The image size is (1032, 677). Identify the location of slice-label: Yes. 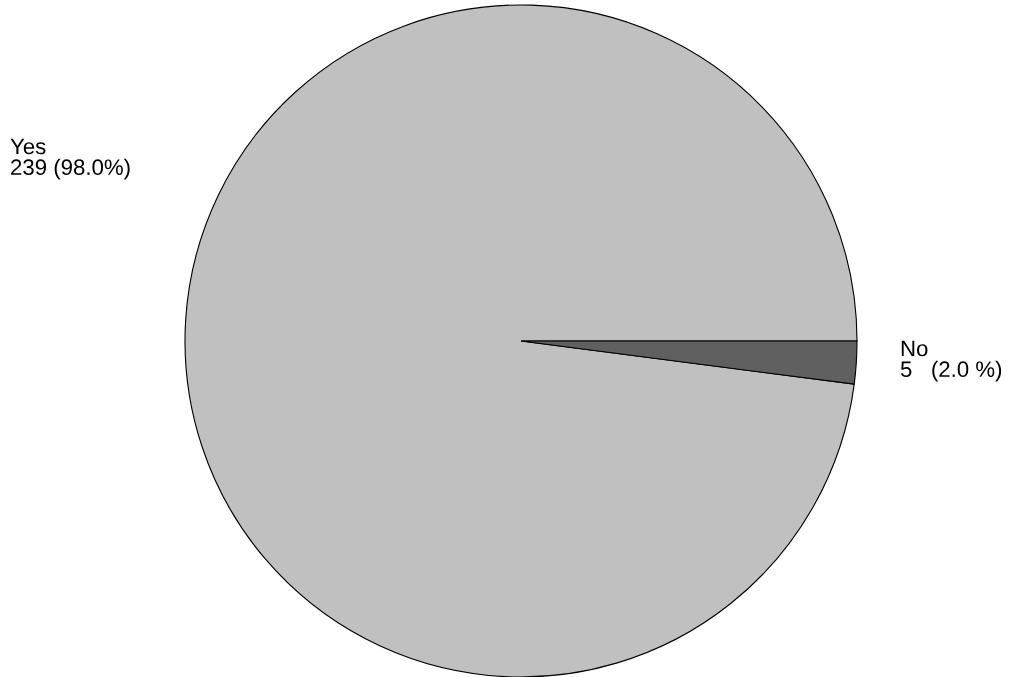
(28, 146).